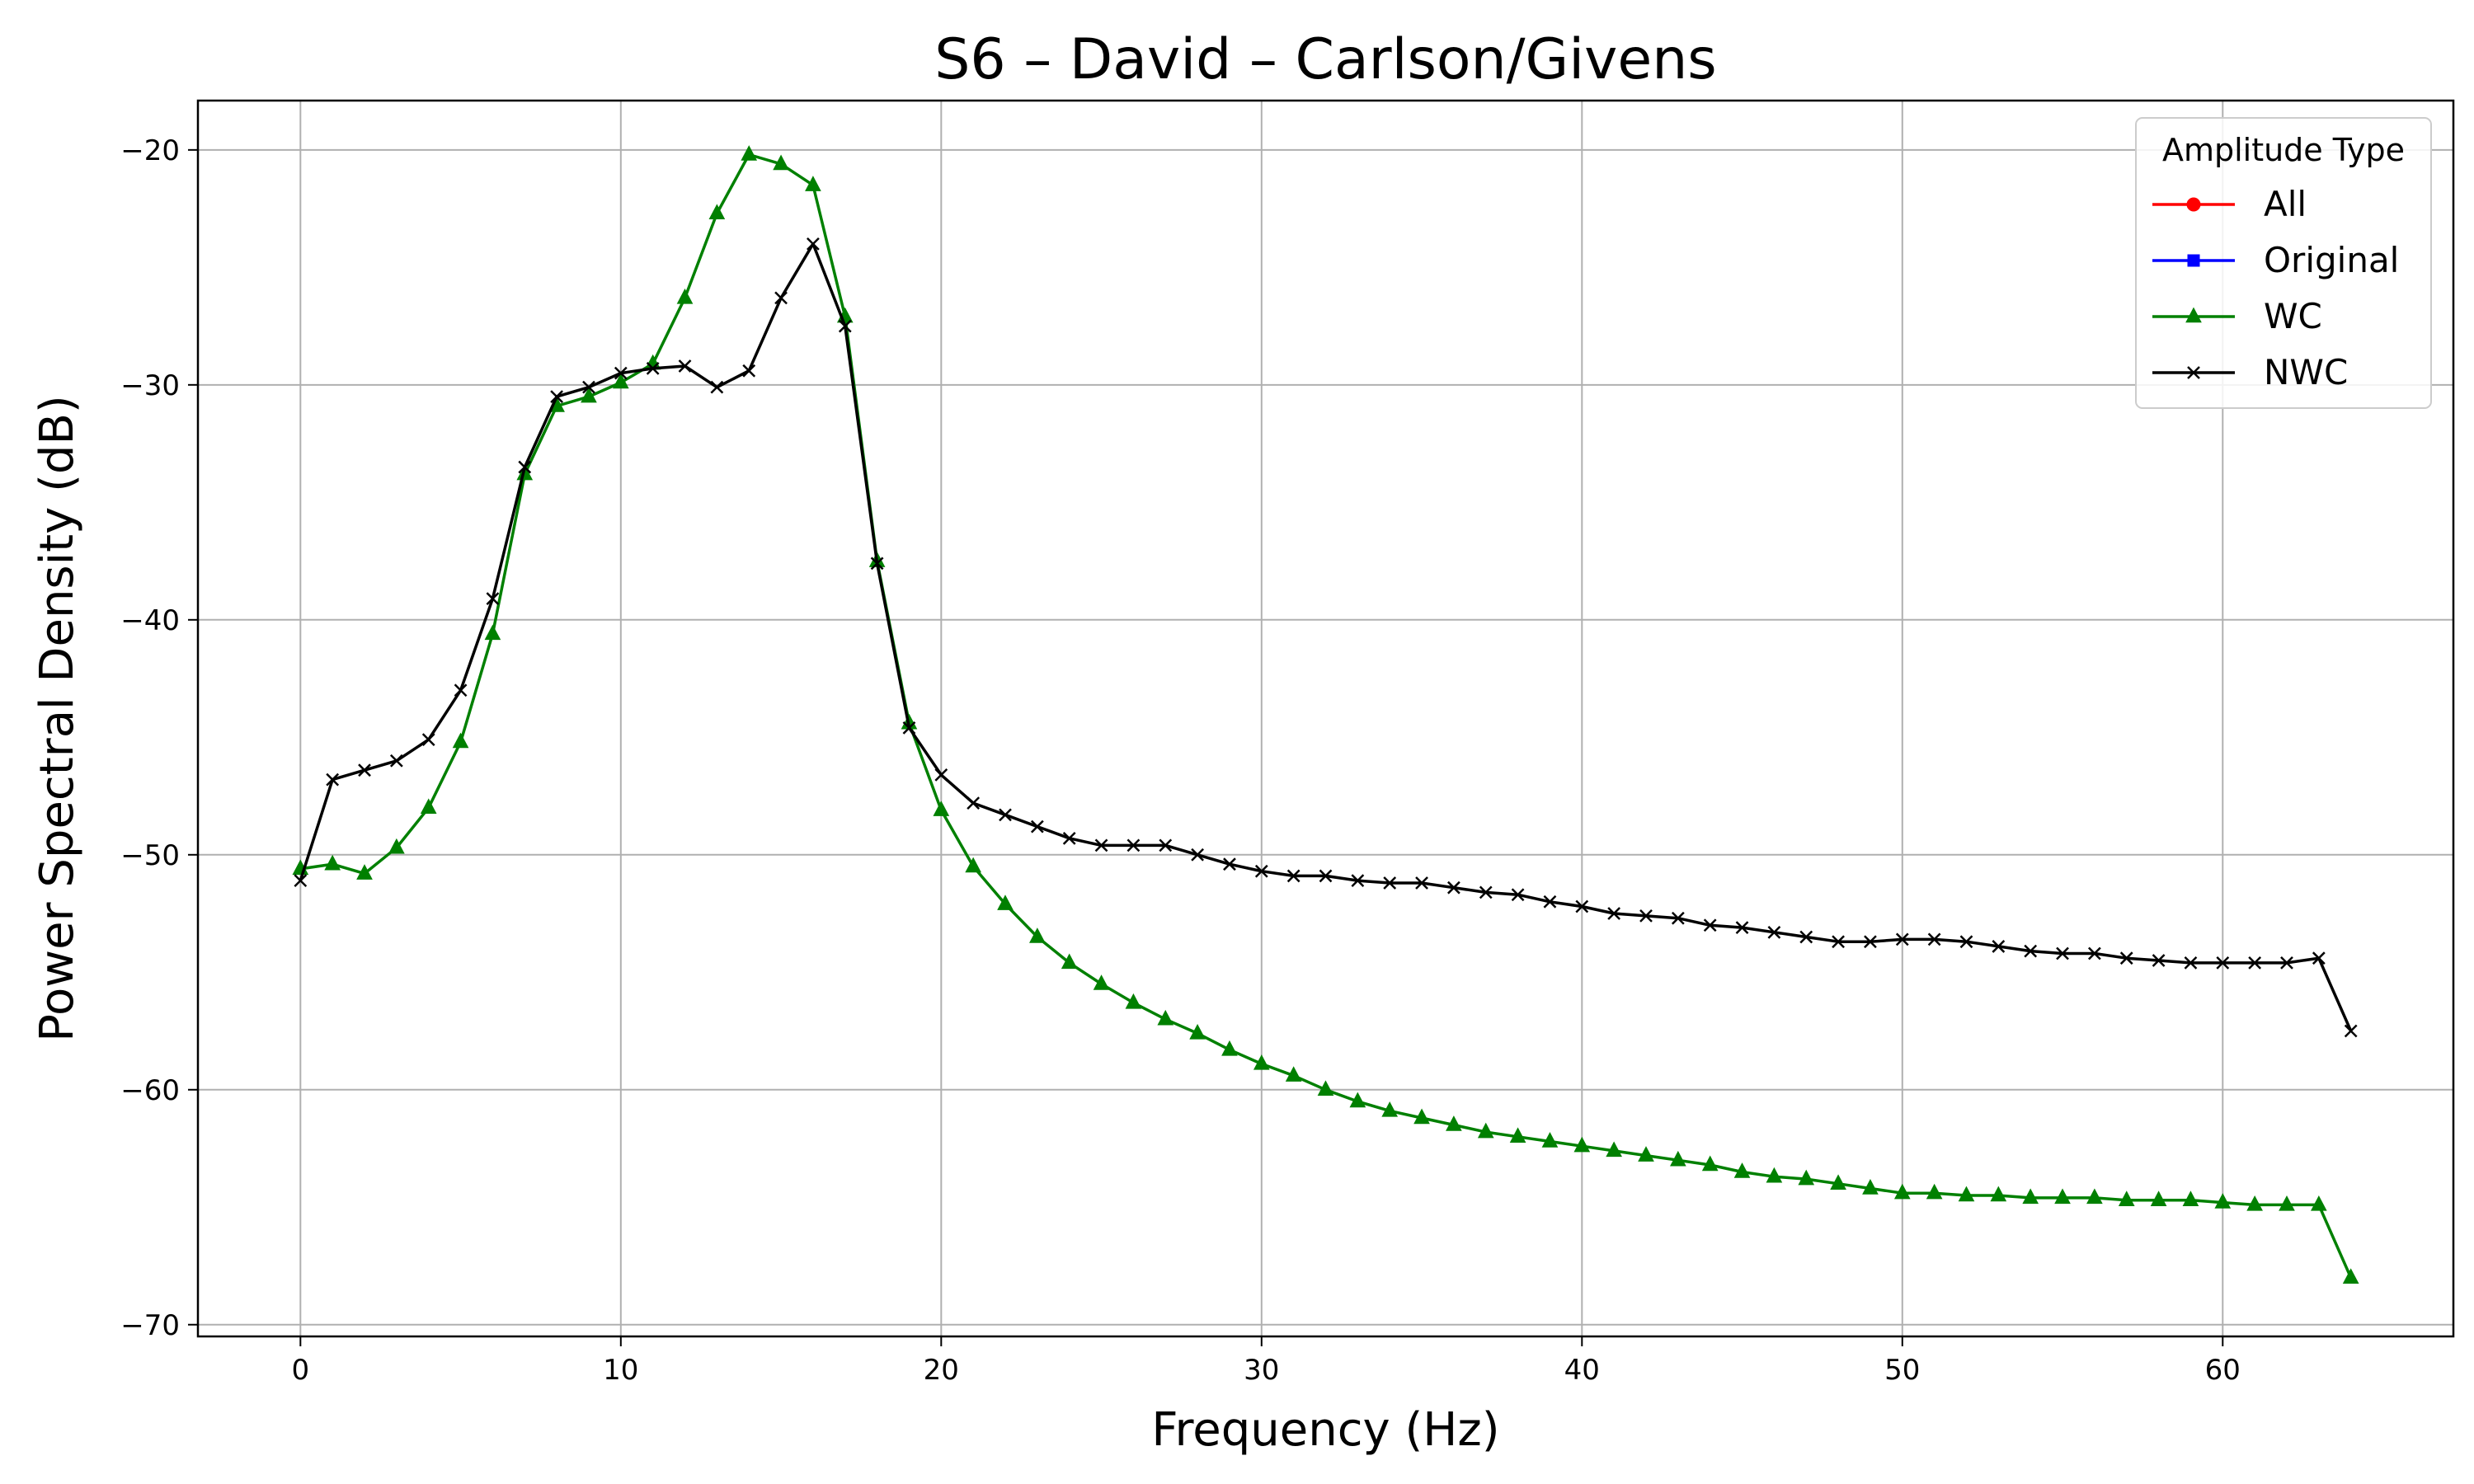  What do you see at coordinates (2285, 204) in the screenshot?
I see `legend-label: All` at bounding box center [2285, 204].